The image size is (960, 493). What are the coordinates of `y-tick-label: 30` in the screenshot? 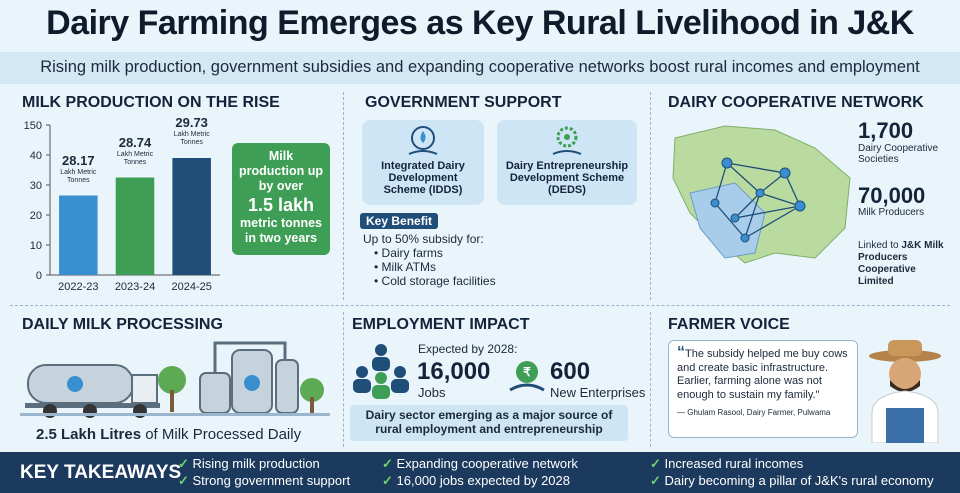 It's located at (36, 186).